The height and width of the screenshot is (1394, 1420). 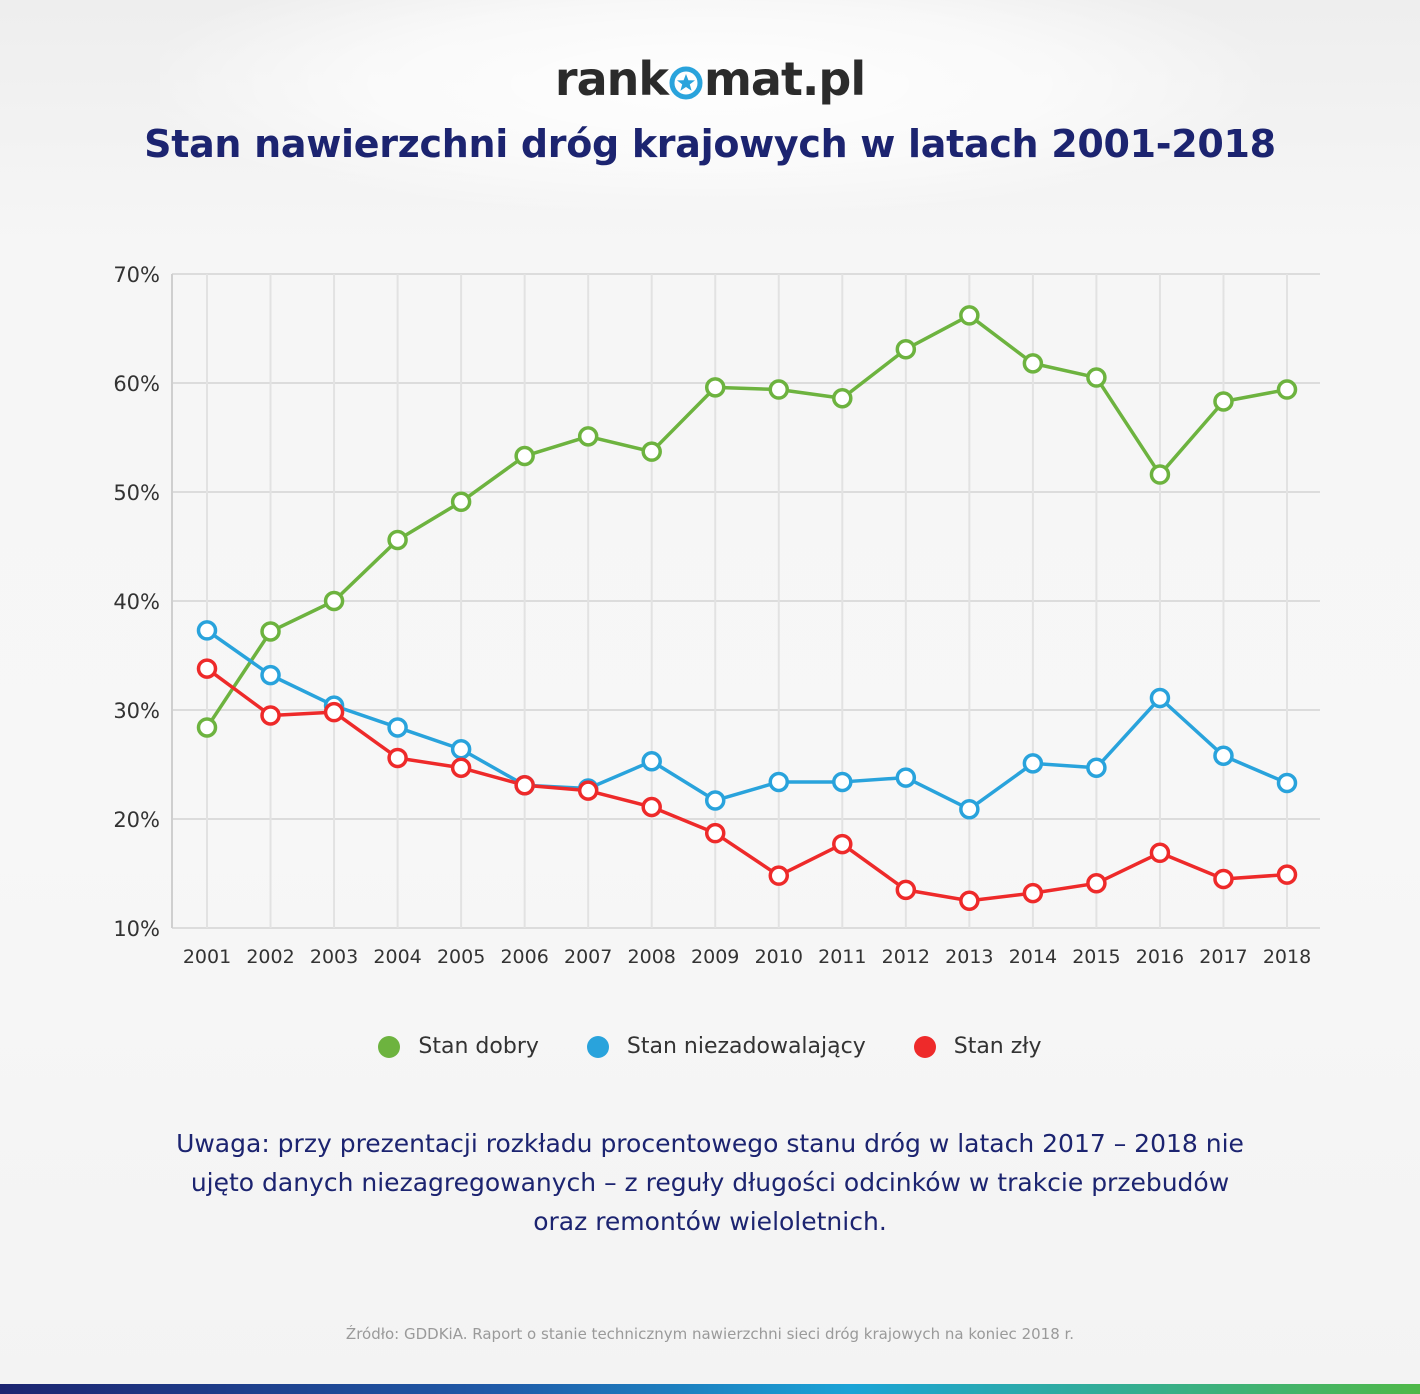 What do you see at coordinates (334, 957) in the screenshot?
I see `x-tick-label: 2003` at bounding box center [334, 957].